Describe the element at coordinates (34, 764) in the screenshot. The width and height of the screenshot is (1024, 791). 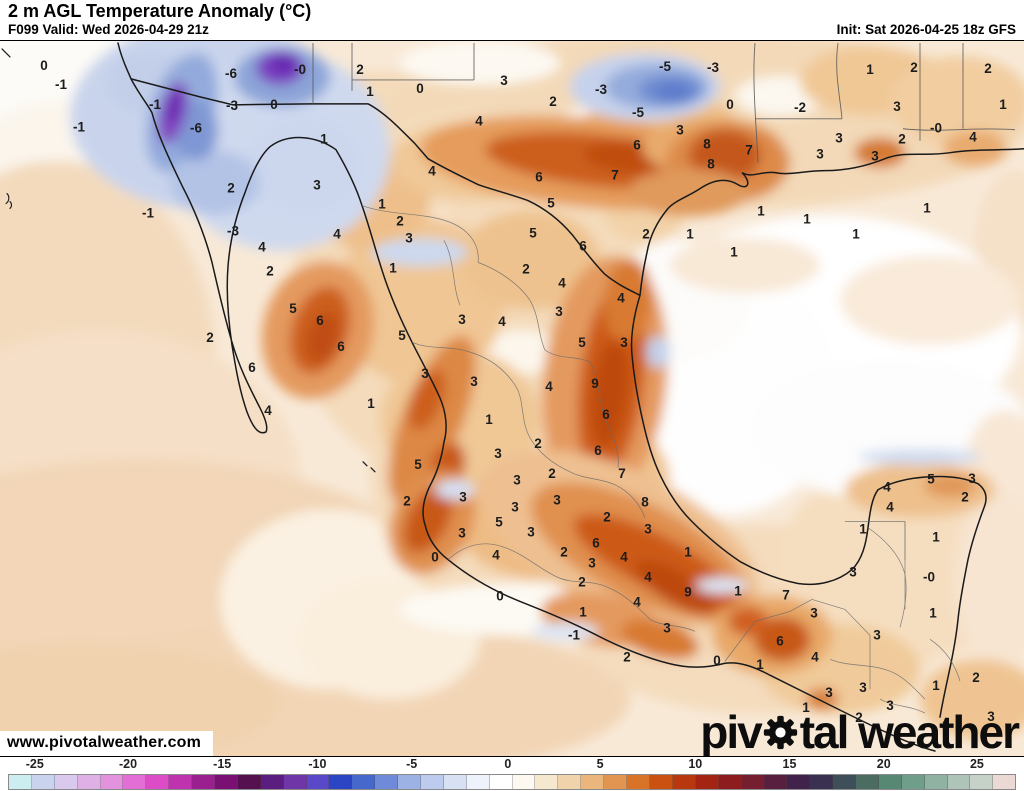
I see `colorbar-tick: -25` at that location.